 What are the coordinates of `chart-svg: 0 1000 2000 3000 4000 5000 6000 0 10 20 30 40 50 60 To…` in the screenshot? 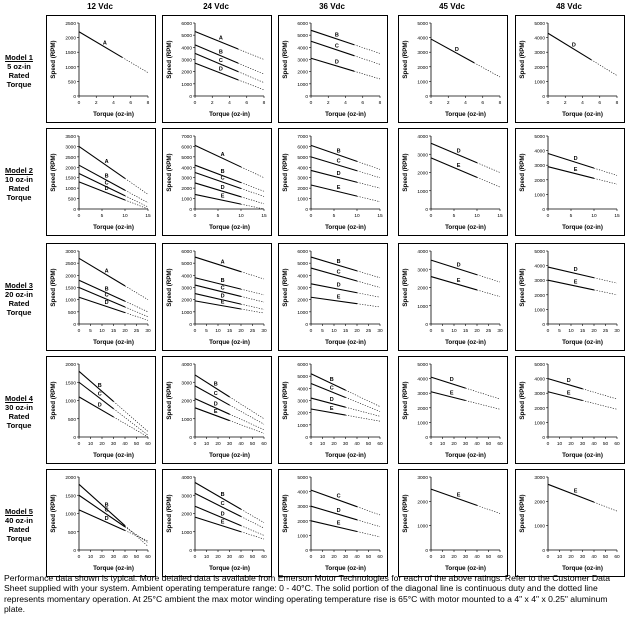 It's located at (332, 410).